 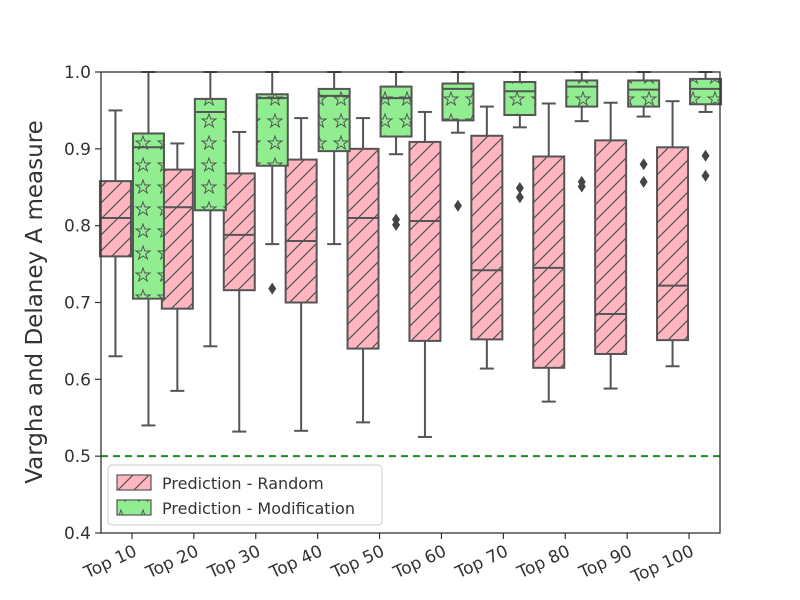 I want to click on y-tick-label: 0.6, so click(x=77, y=380).